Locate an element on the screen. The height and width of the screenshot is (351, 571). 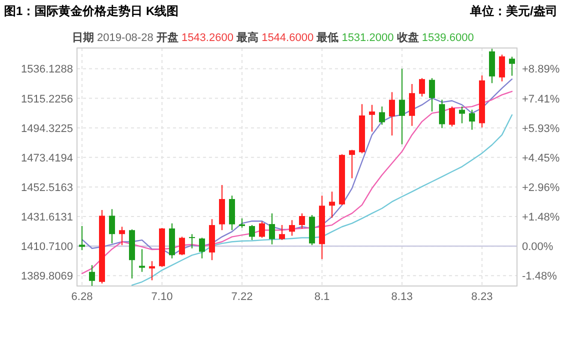
y2-tick-label: +7.41% is located at coordinates (541, 99).